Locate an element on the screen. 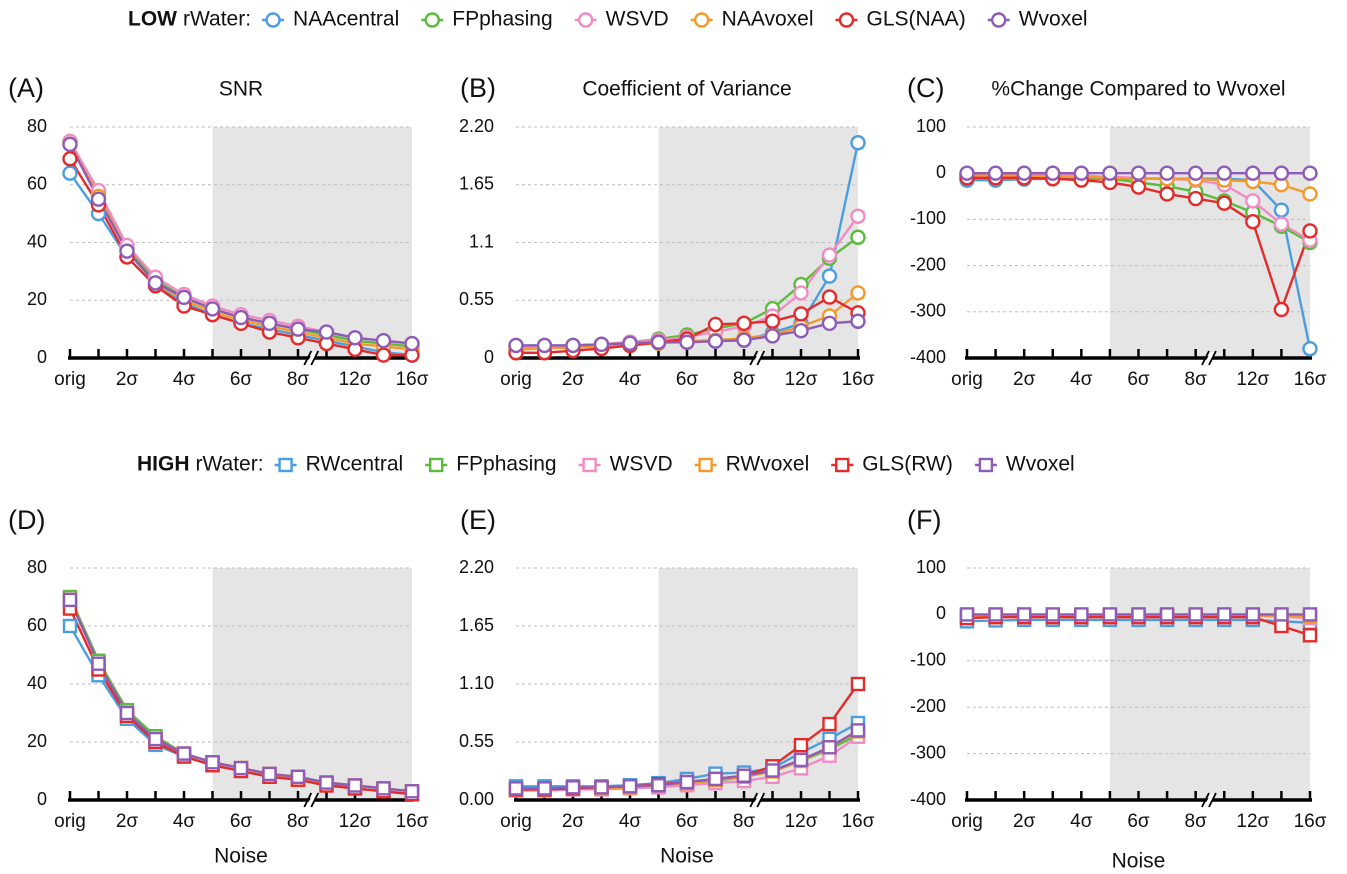  y-tick-label: 40 is located at coordinates (37, 241).